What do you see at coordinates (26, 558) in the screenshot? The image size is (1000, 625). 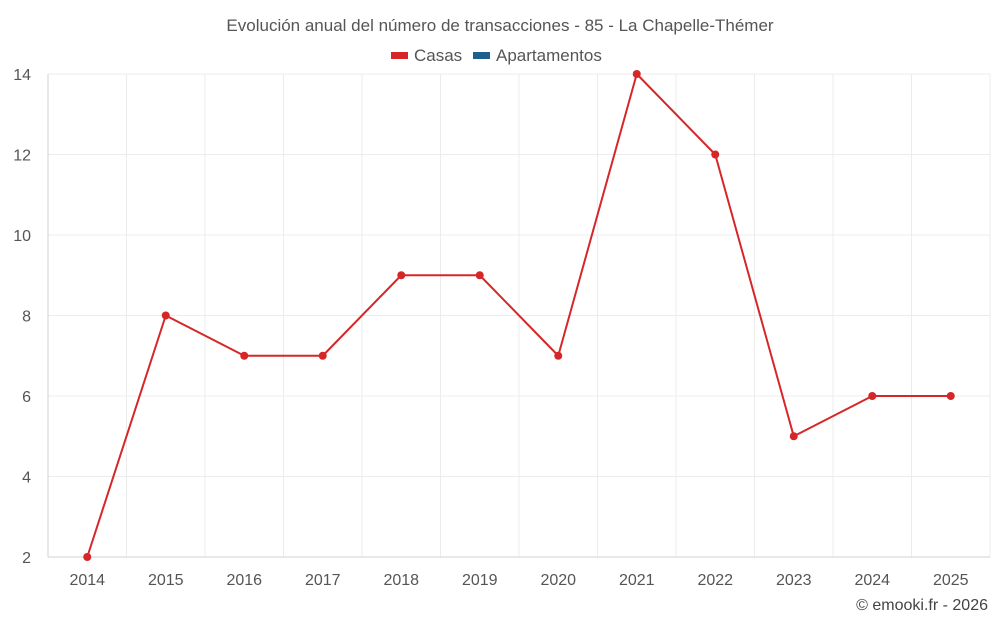 I see `y-tick-label: 2` at bounding box center [26, 558].